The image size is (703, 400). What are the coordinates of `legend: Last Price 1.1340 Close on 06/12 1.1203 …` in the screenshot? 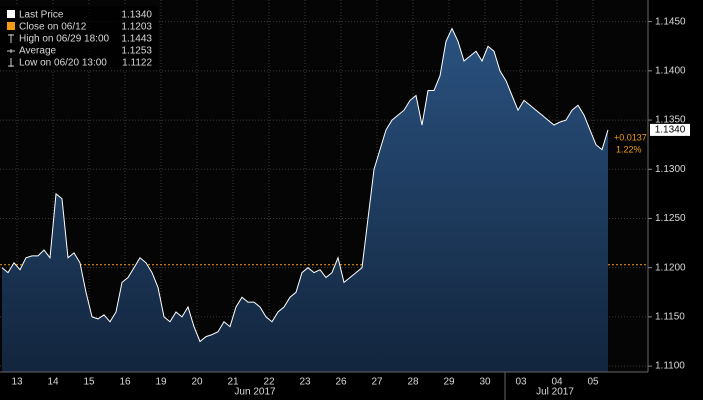 It's located at (79, 38).